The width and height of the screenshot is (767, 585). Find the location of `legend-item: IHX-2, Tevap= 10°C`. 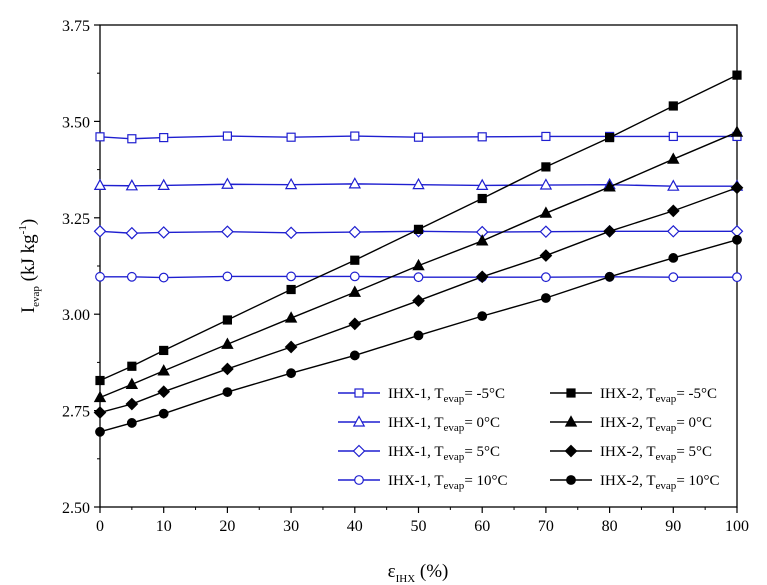

legend-item: IHX-2, Tevap= 10°C is located at coordinates (635, 482).